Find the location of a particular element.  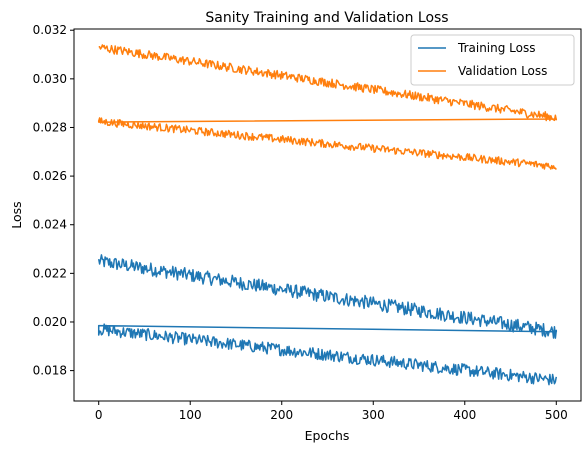

y-tick-label: 0.030 is located at coordinates (50, 79).